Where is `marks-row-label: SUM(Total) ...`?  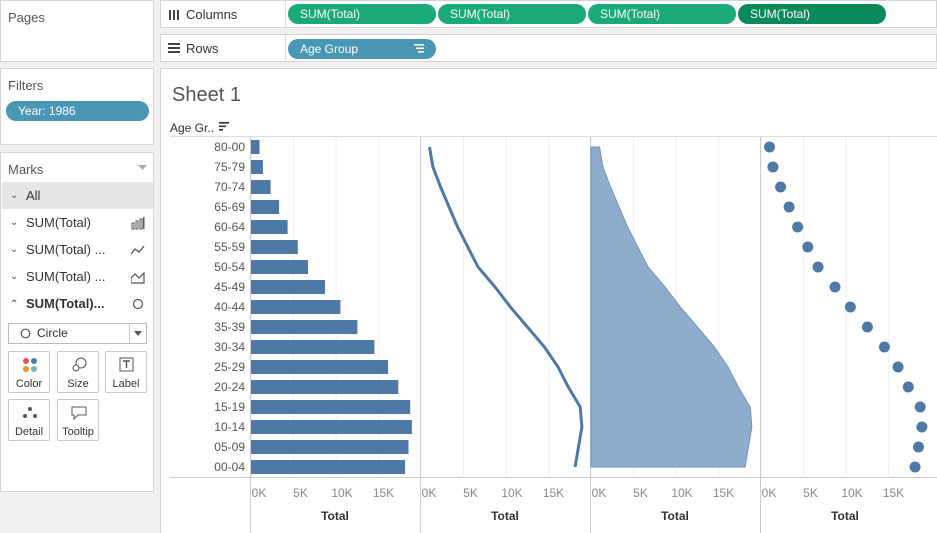 marks-row-label: SUM(Total) ... is located at coordinates (66, 276).